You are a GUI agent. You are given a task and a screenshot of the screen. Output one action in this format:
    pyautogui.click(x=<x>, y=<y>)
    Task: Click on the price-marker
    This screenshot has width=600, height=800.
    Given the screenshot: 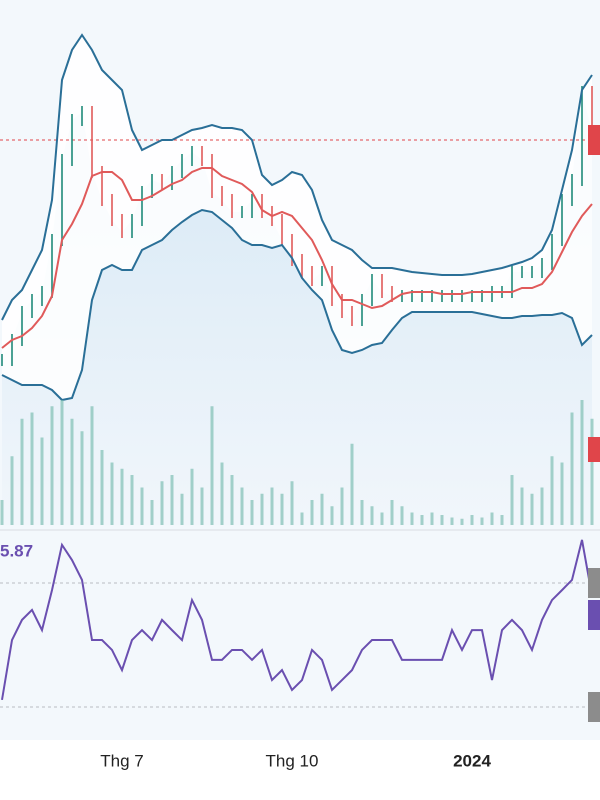 What is the action you would take?
    pyautogui.click(x=594, y=140)
    